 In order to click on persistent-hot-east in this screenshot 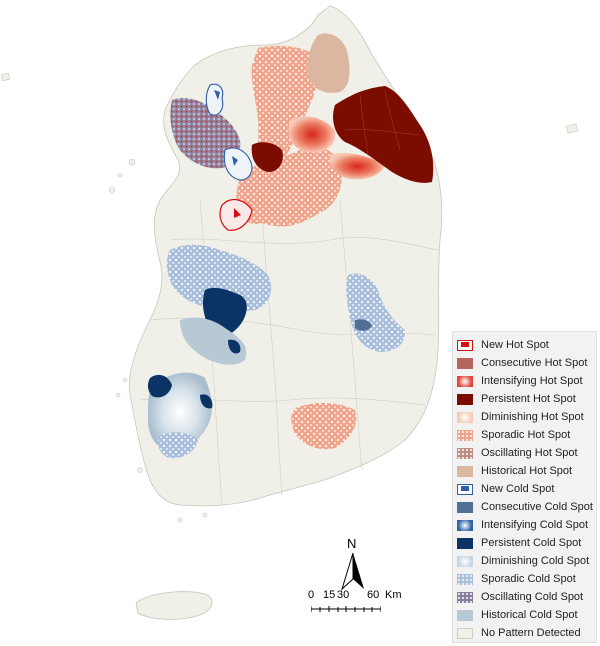, I will do `click(383, 134)`.